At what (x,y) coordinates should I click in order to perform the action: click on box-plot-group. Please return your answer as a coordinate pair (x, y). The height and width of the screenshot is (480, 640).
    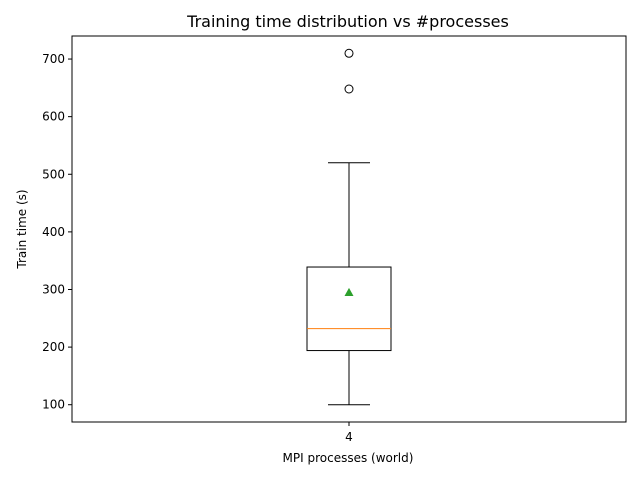
    Looking at the image, I should click on (349, 227).